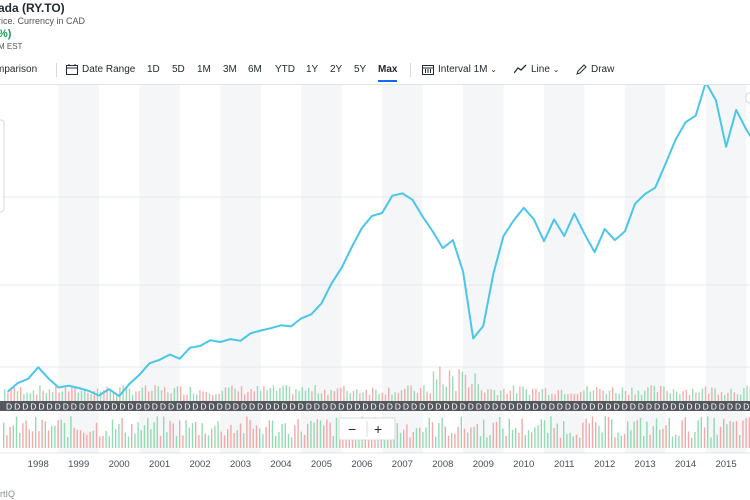  I want to click on right-scroll-handle, so click(747, 98).